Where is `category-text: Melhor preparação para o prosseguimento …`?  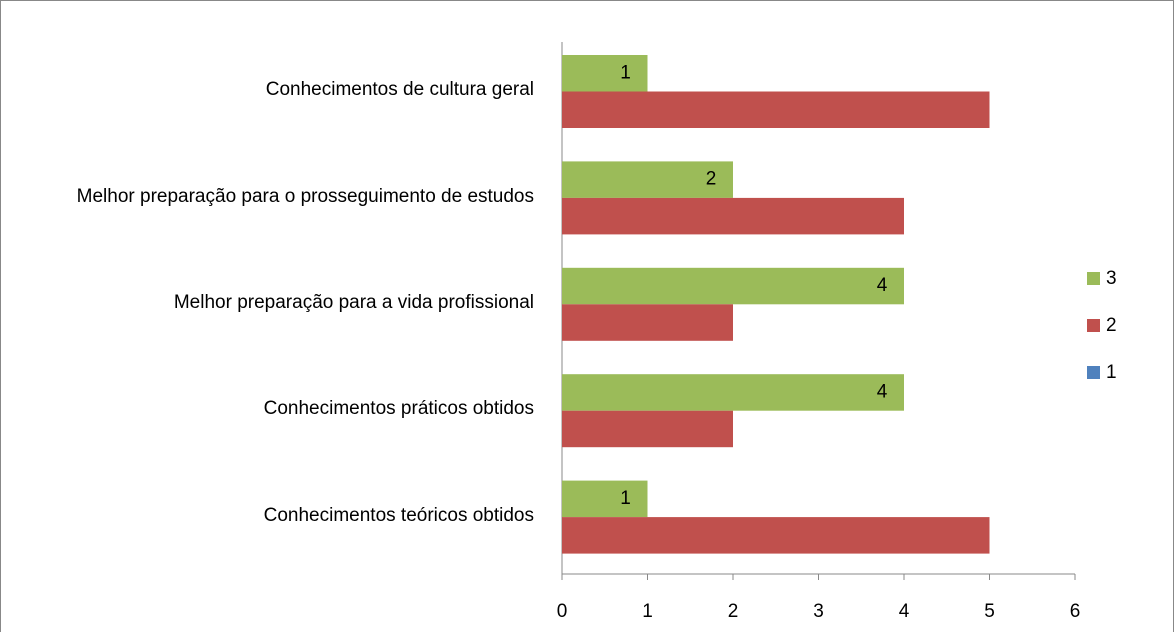 category-text: Melhor preparação para o prosseguimento … is located at coordinates (305, 196).